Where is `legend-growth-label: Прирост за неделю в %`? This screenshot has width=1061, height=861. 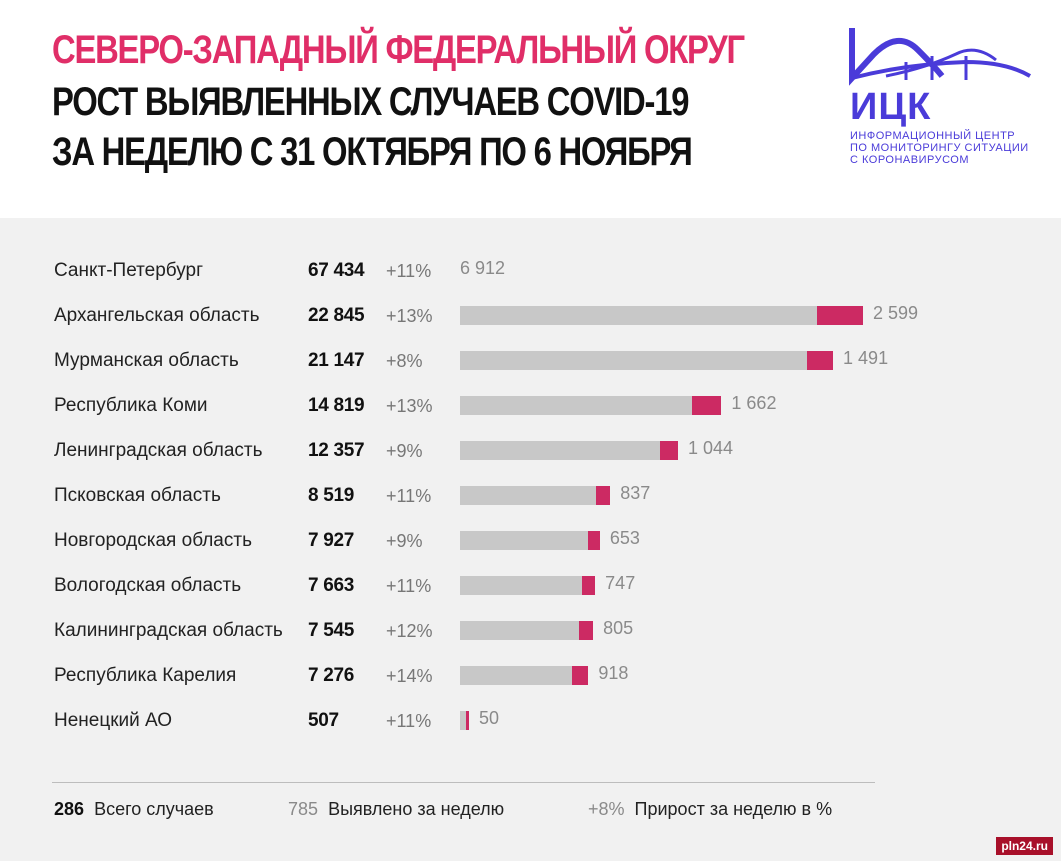
legend-growth-label: Прирост за неделю в % is located at coordinates (733, 809).